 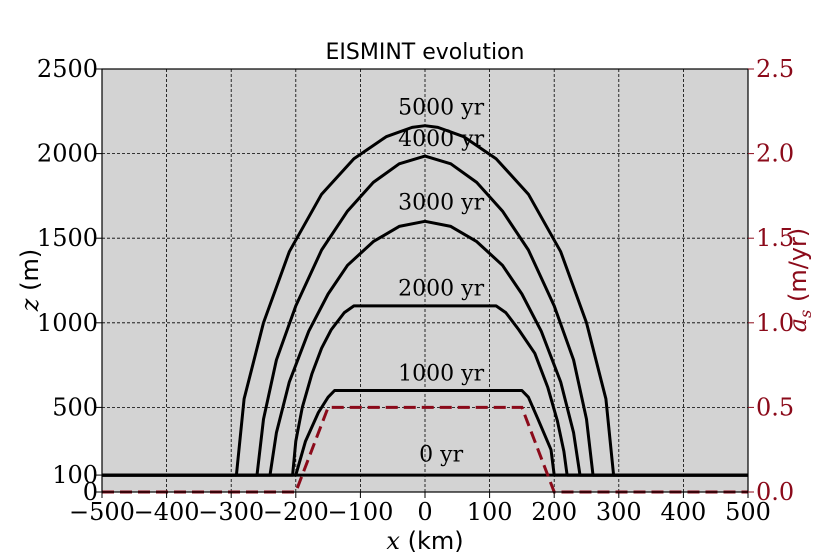 I want to click on y2-tick-label: 0.5, so click(x=775, y=407).